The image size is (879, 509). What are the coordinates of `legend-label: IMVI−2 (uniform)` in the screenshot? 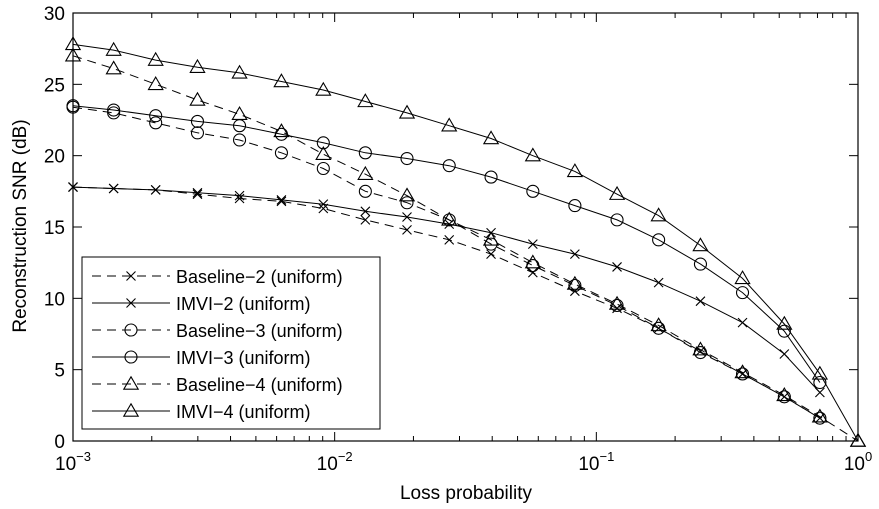 It's located at (243, 304).